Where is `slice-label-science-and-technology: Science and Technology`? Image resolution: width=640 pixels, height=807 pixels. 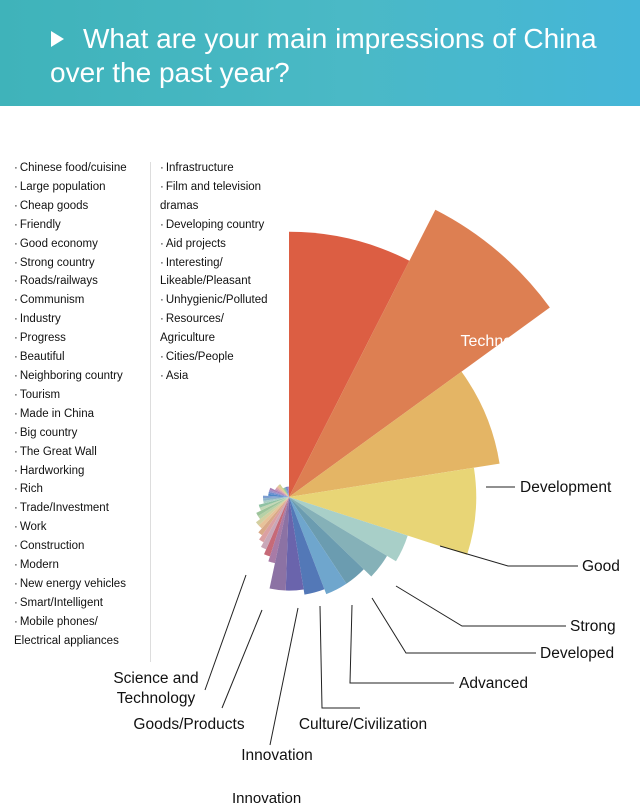
slice-label-science-and-technology: Science and Technology is located at coordinates (155, 688).